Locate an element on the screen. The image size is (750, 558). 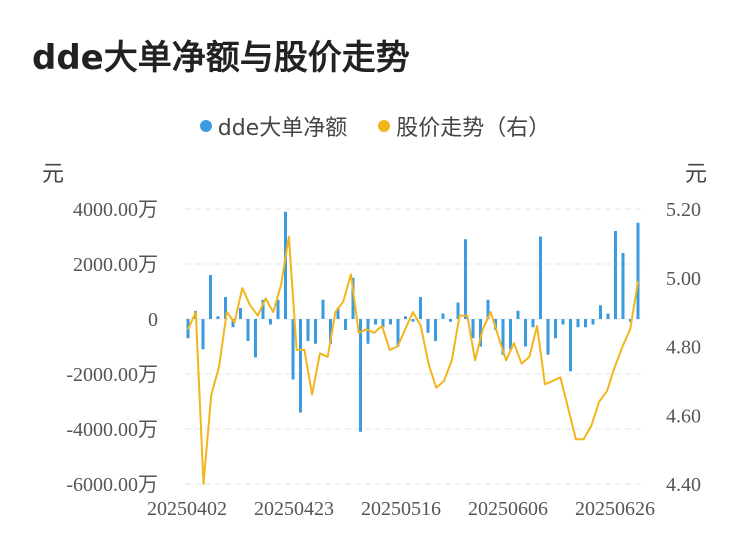
x-tick-label: 20250402 is located at coordinates (187, 509).